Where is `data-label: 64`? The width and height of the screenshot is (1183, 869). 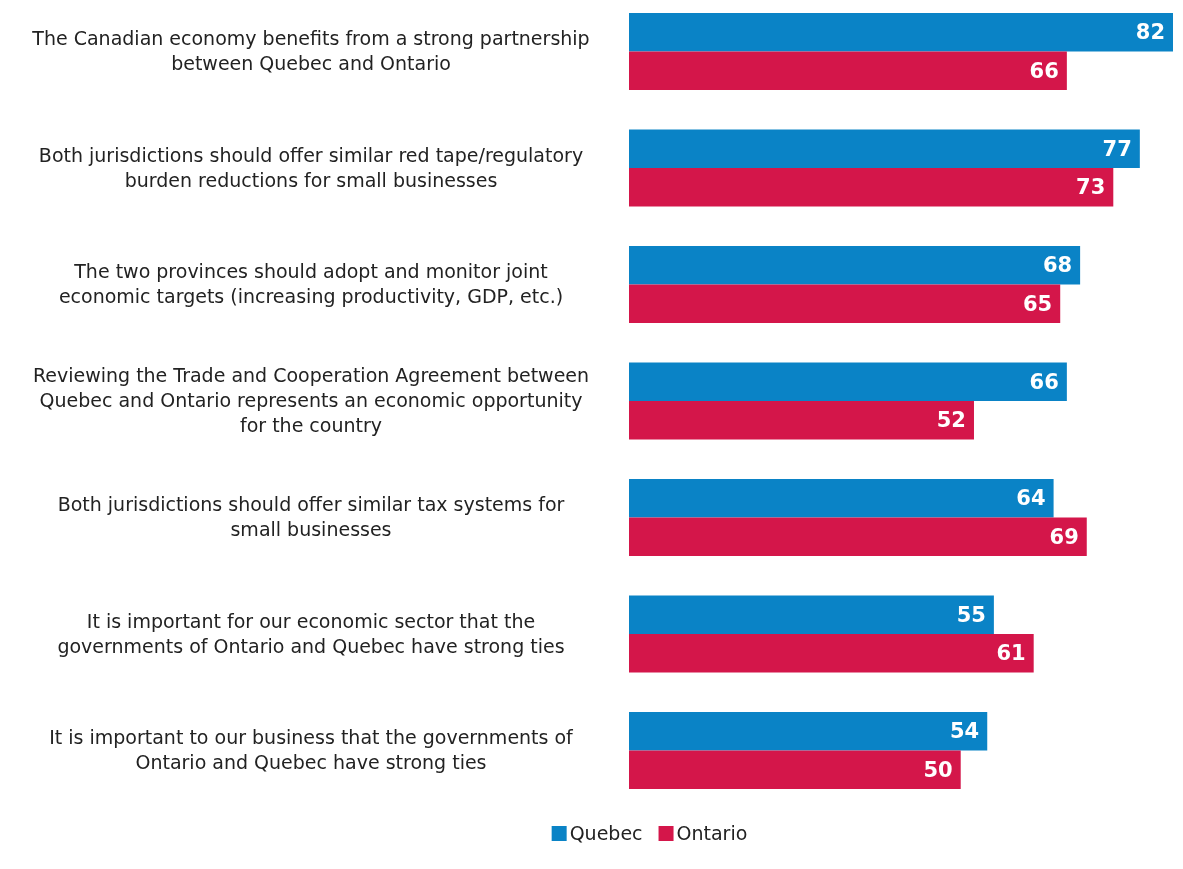
data-label: 64 is located at coordinates (1031, 498).